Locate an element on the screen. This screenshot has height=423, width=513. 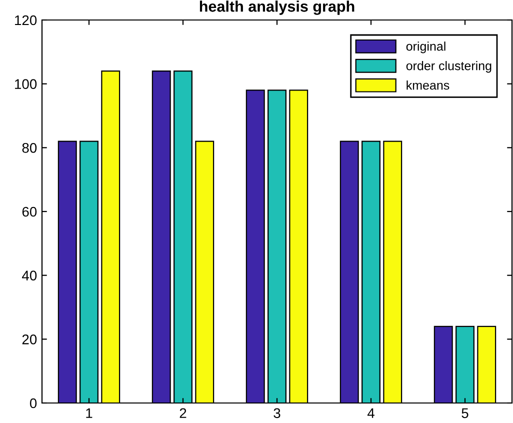
y-tick-label: 100 is located at coordinates (26, 84).